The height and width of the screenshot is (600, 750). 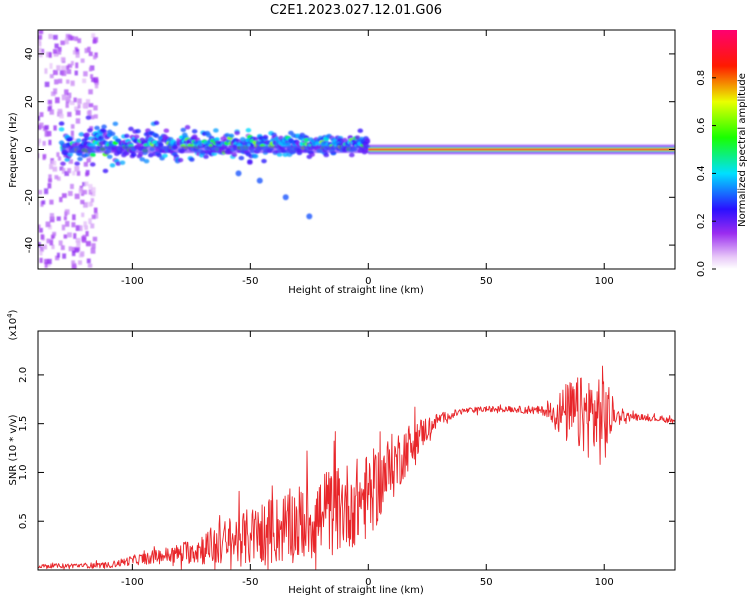 I want to click on snr-scale-base: (x10, so click(x=13, y=329).